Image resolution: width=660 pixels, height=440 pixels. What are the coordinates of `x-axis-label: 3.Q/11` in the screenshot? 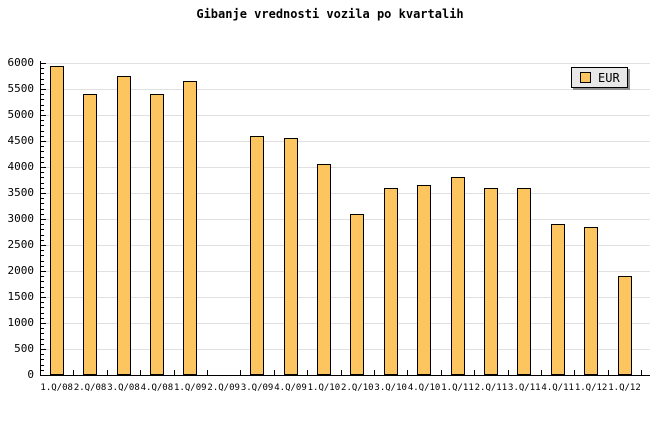 It's located at (524, 388).